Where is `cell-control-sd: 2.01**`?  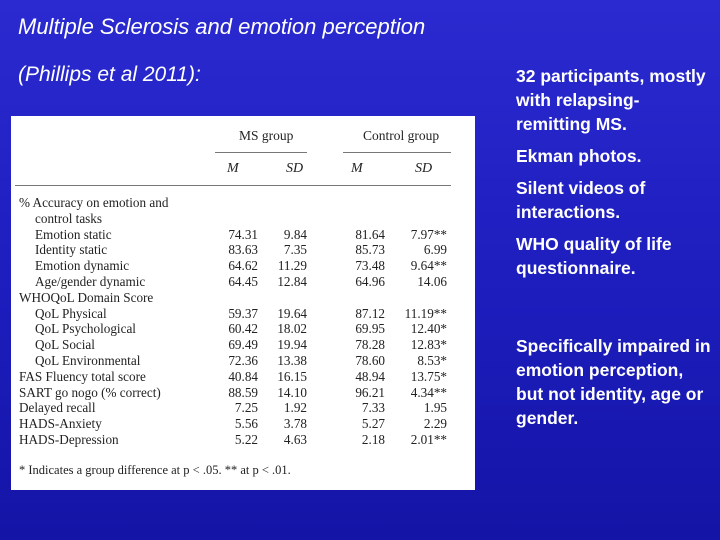
cell-control-sd: 2.01** is located at coordinates (428, 439).